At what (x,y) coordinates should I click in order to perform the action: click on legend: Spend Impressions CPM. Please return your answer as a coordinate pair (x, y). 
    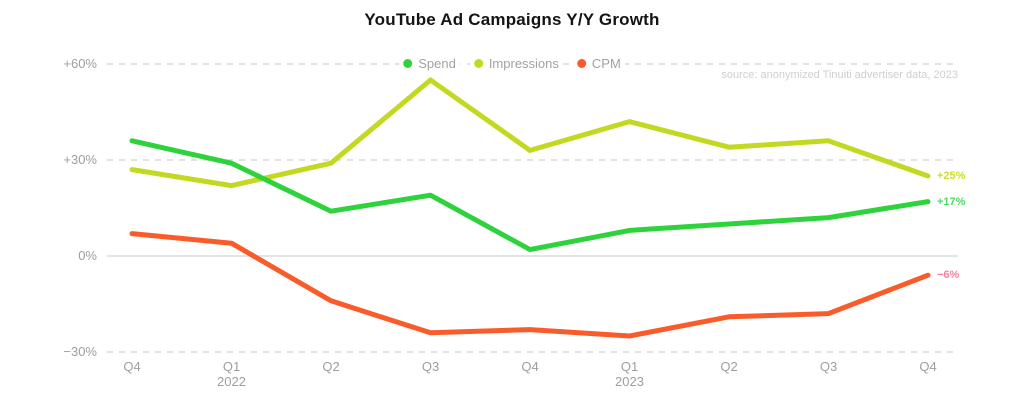
    Looking at the image, I should click on (512, 63).